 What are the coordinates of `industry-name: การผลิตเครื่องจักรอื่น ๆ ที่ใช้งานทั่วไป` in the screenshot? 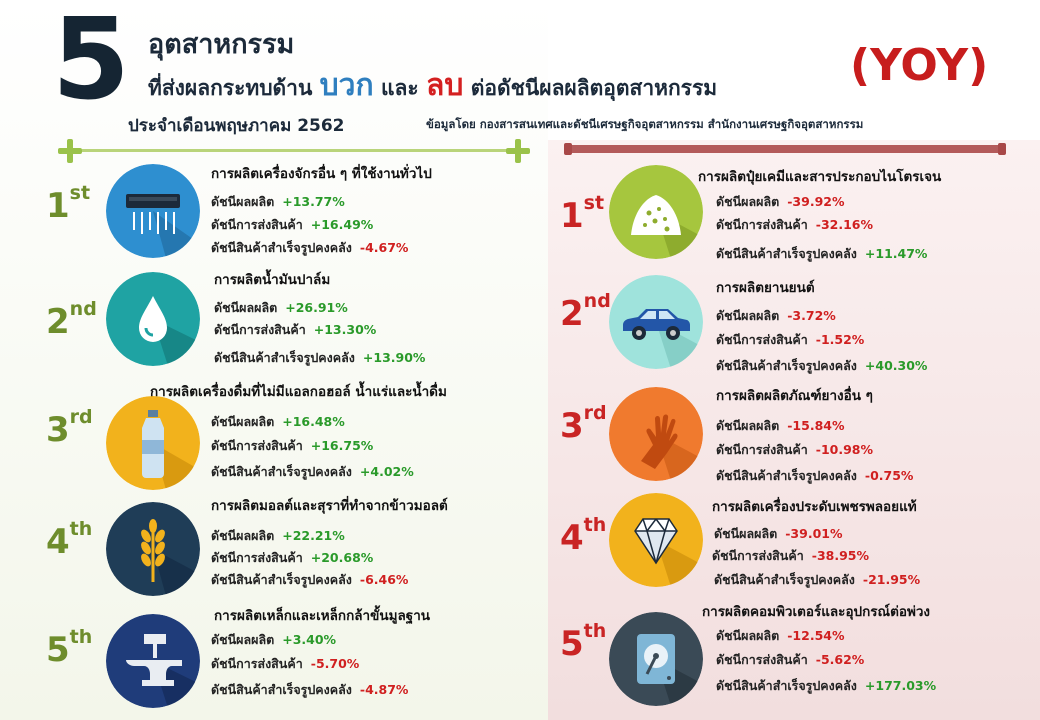 It's located at (321, 174).